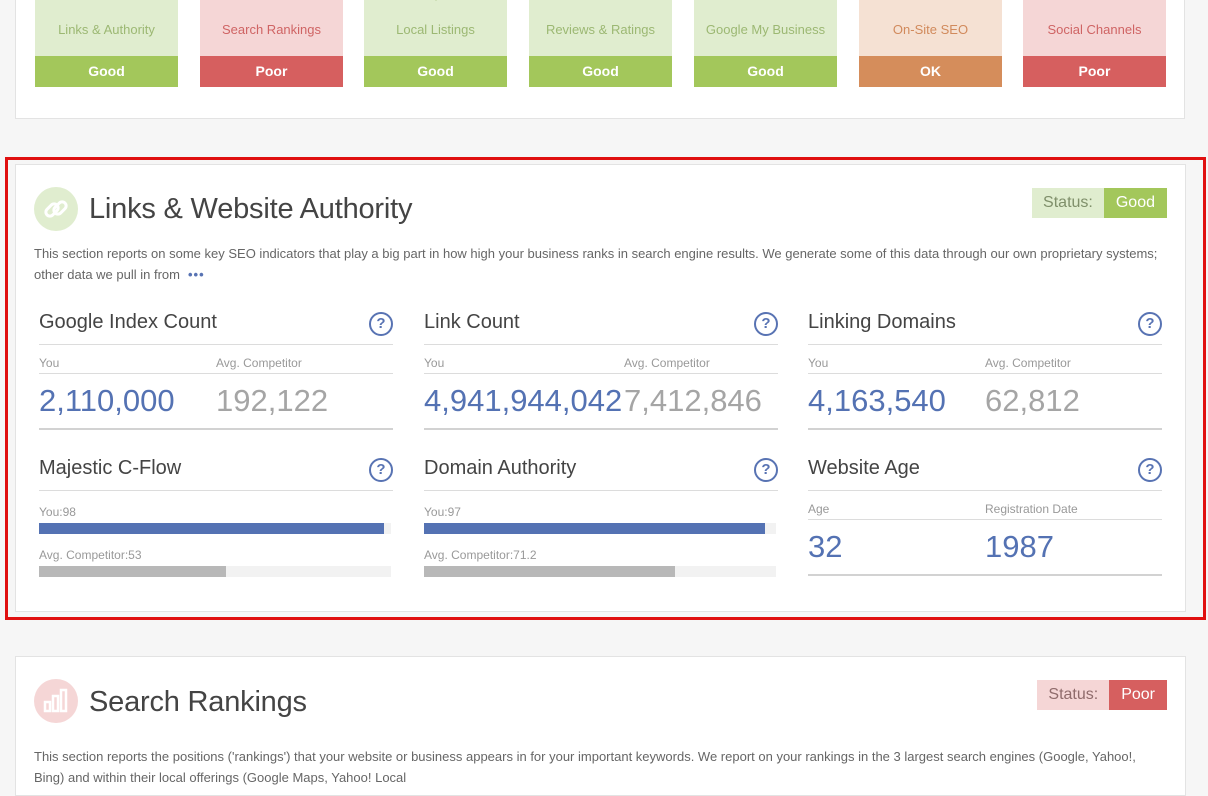 This screenshot has height=796, width=1208. I want to click on more-button: •••, so click(196, 274).